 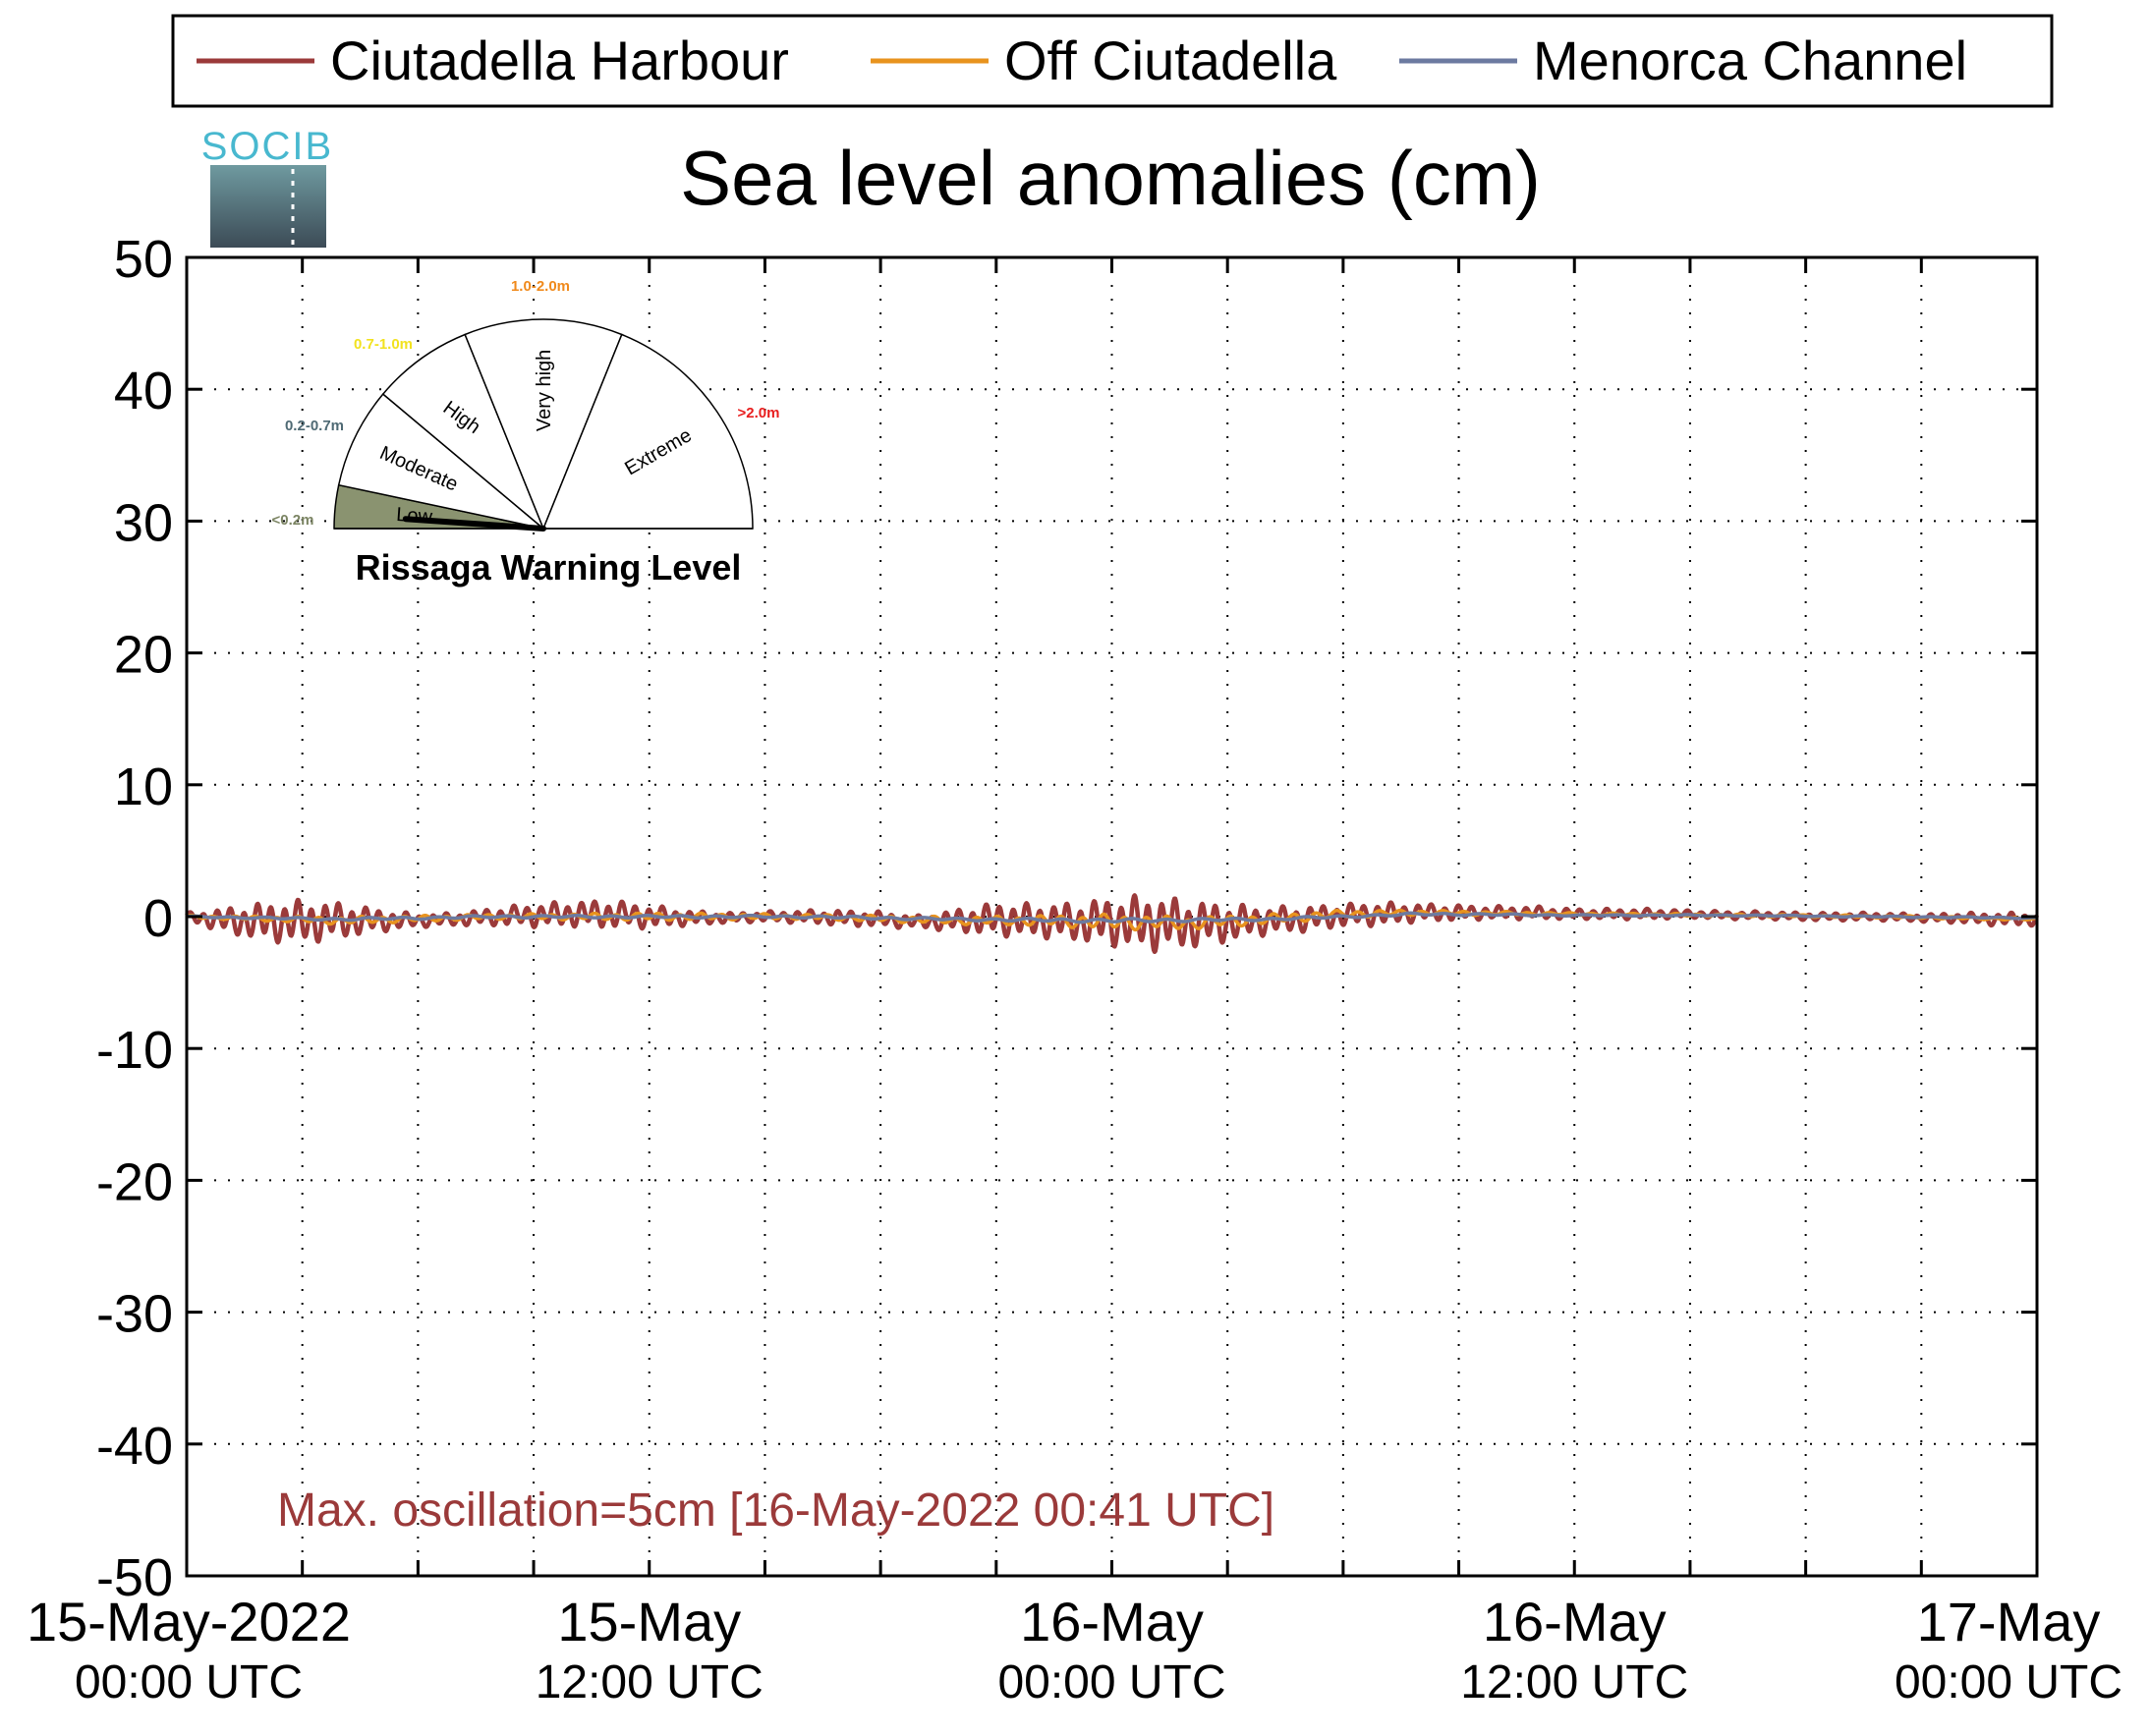 What do you see at coordinates (143, 522) in the screenshot?
I see `y-tick-label-2: 30` at bounding box center [143, 522].